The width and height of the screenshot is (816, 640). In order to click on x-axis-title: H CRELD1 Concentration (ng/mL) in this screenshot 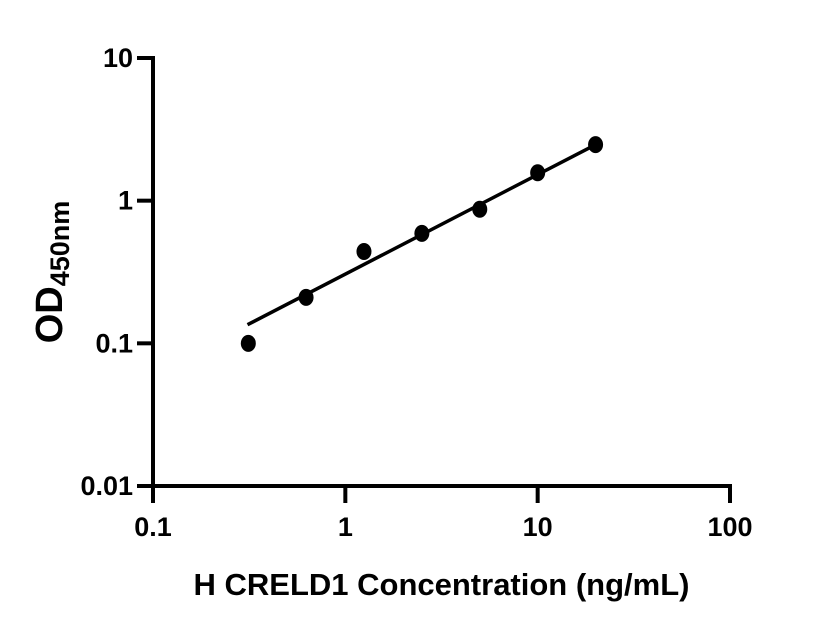, I will do `click(442, 584)`.